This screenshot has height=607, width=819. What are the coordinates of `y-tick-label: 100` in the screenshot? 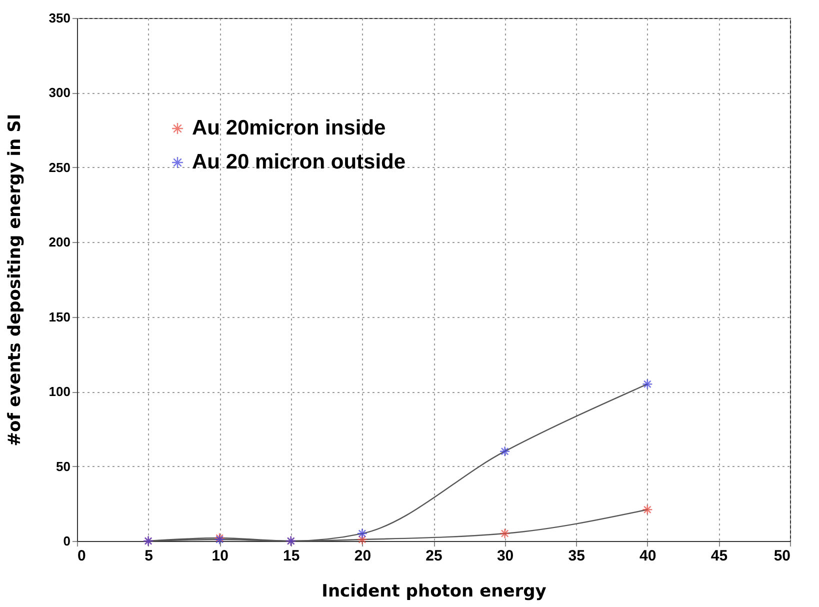 It's located at (59, 392).